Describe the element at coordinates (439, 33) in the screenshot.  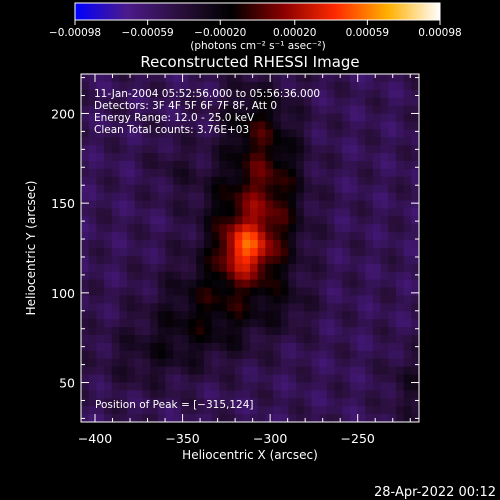
I see `colorbar-tick-label: 0.00098` at that location.